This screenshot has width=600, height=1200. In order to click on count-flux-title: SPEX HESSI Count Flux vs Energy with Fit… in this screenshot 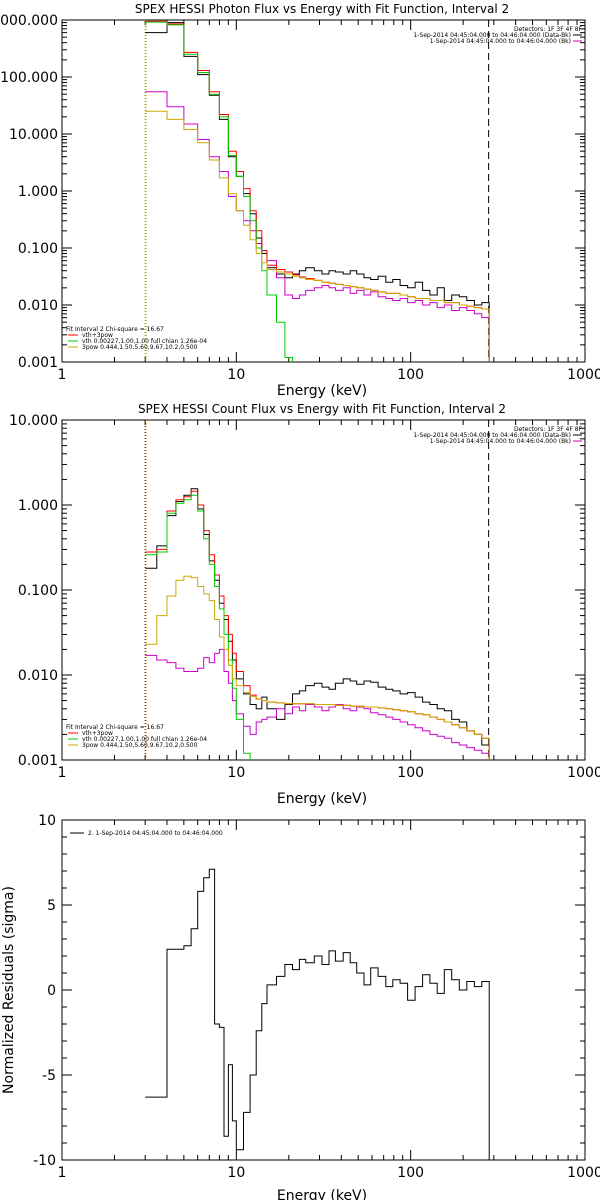, I will do `click(322, 409)`.